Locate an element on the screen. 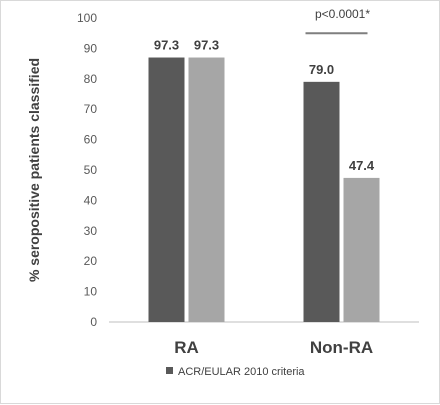  y-tick-label: 20 is located at coordinates (91, 261).